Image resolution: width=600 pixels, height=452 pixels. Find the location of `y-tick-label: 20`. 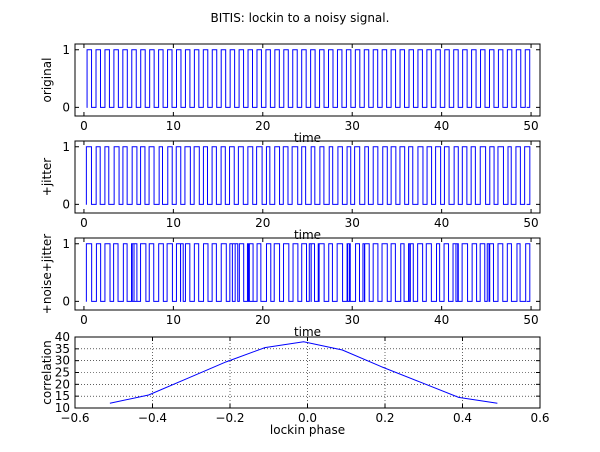

y-tick-label: 20 is located at coordinates (62, 384).